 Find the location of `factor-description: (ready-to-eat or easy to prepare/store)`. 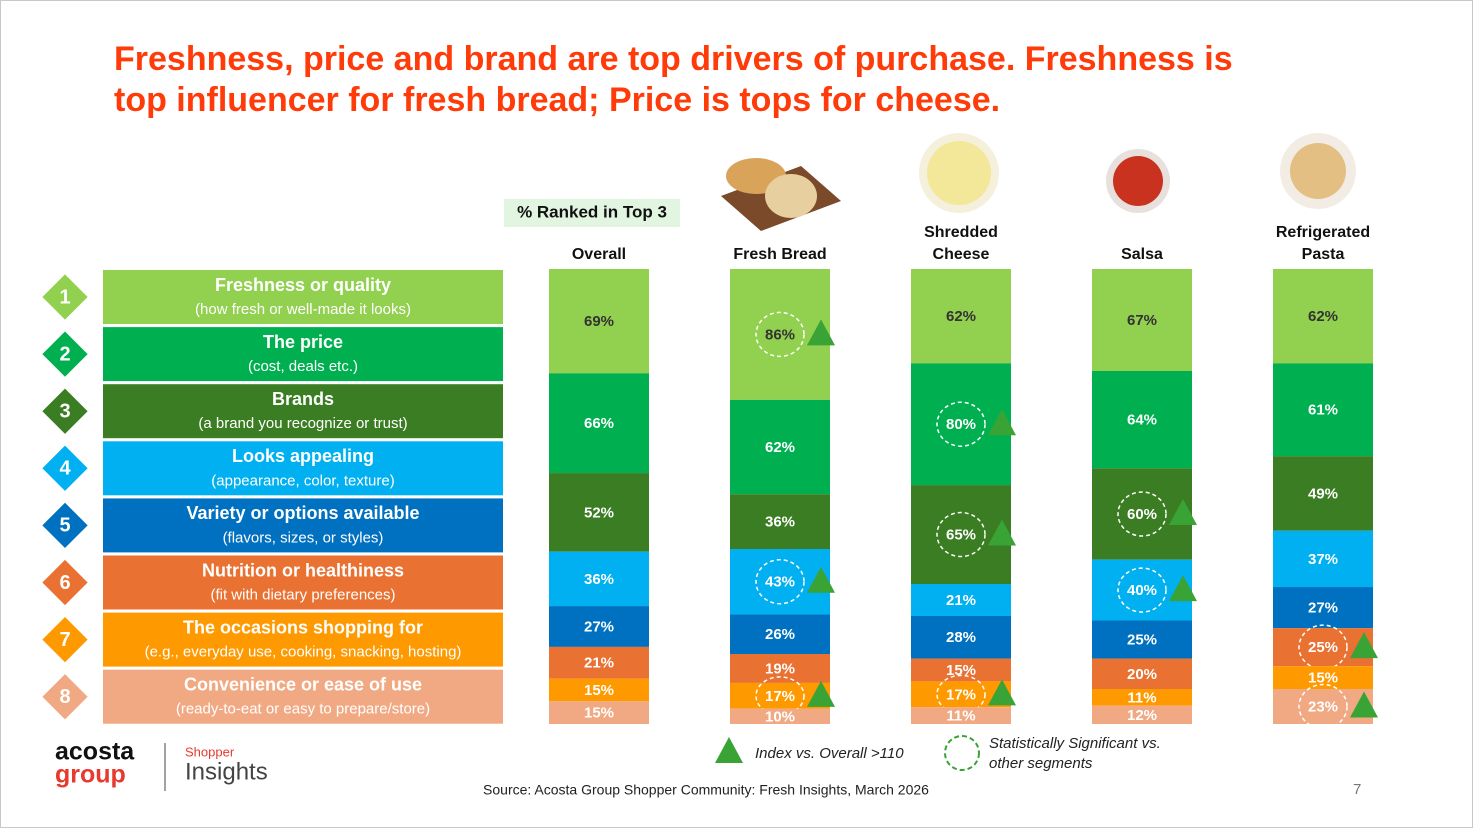

factor-description: (ready-to-eat or easy to prepare/store) is located at coordinates (303, 709).